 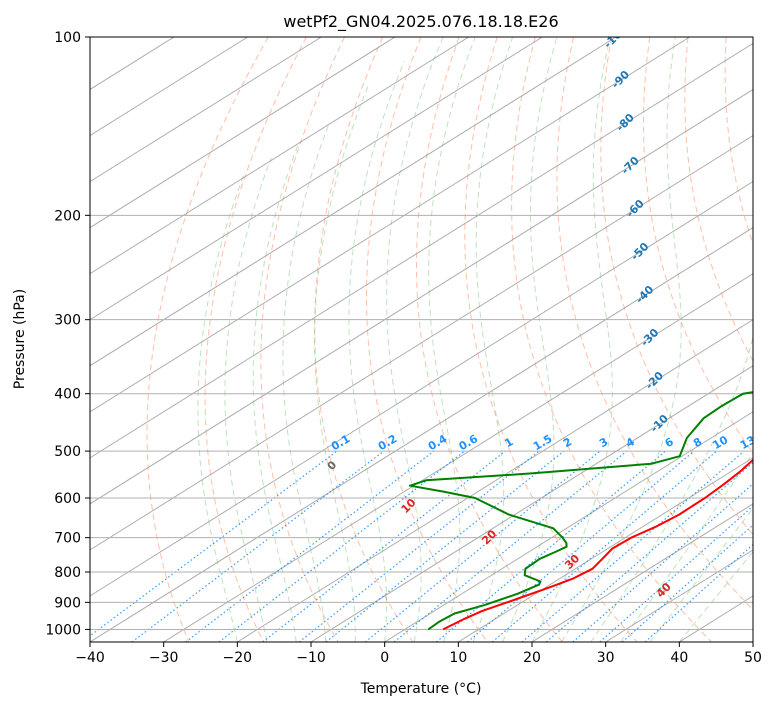 I want to click on y-tick-label: 300, so click(x=67, y=321).